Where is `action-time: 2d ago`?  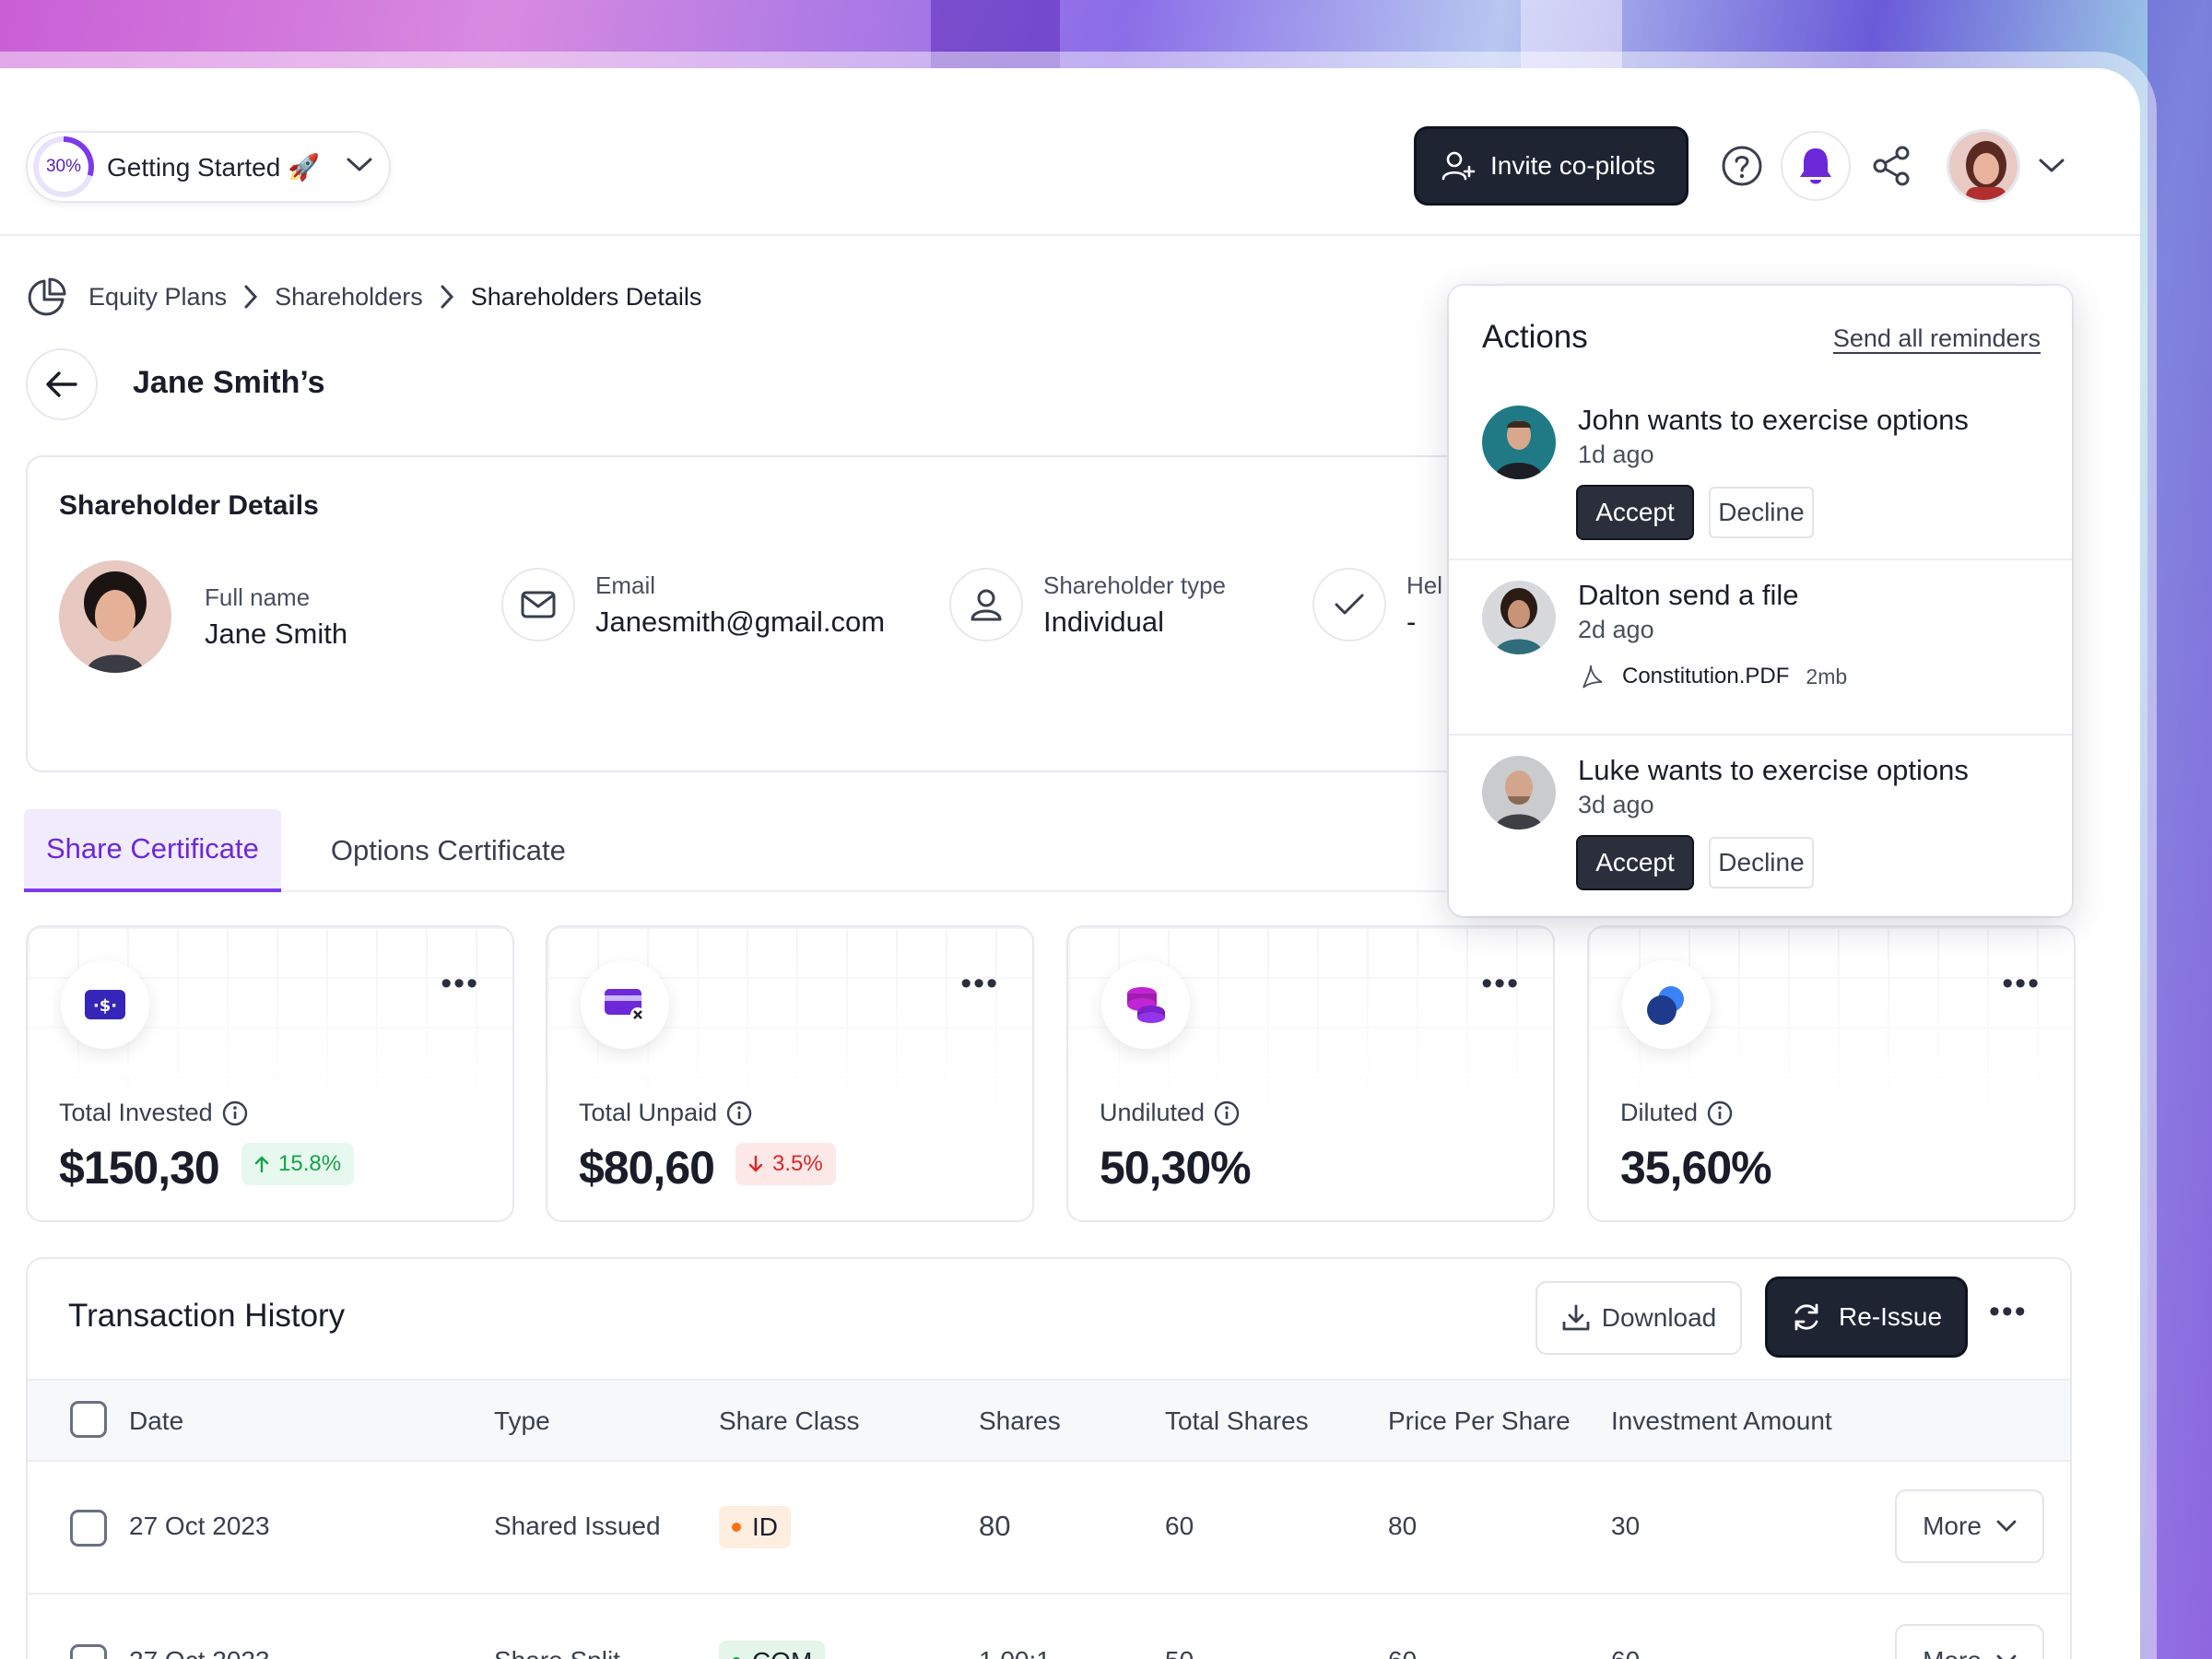
action-time: 2d ago is located at coordinates (1616, 629).